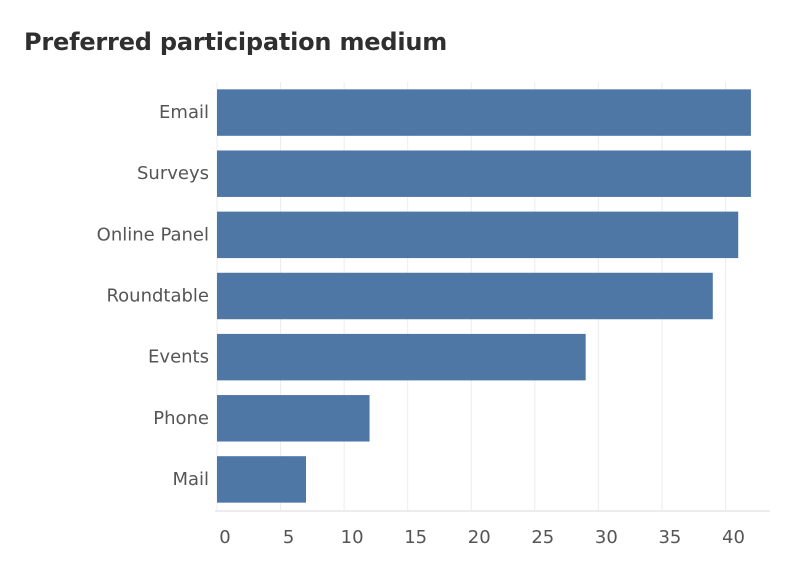  What do you see at coordinates (224, 537) in the screenshot?
I see `x-tick-label-0: 0` at bounding box center [224, 537].